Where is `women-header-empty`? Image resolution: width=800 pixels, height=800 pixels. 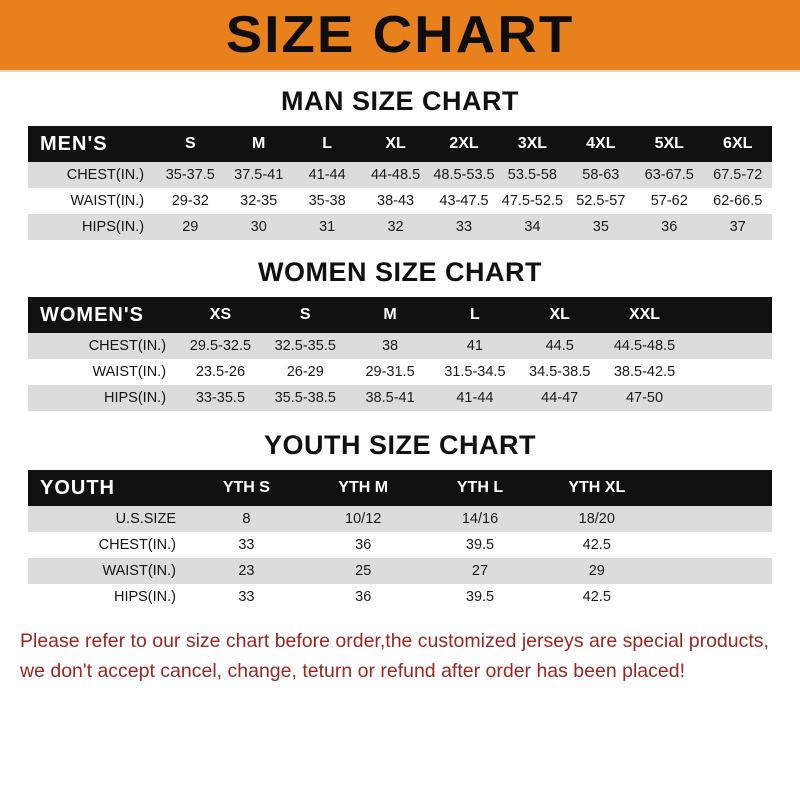
women-header-empty is located at coordinates (729, 315).